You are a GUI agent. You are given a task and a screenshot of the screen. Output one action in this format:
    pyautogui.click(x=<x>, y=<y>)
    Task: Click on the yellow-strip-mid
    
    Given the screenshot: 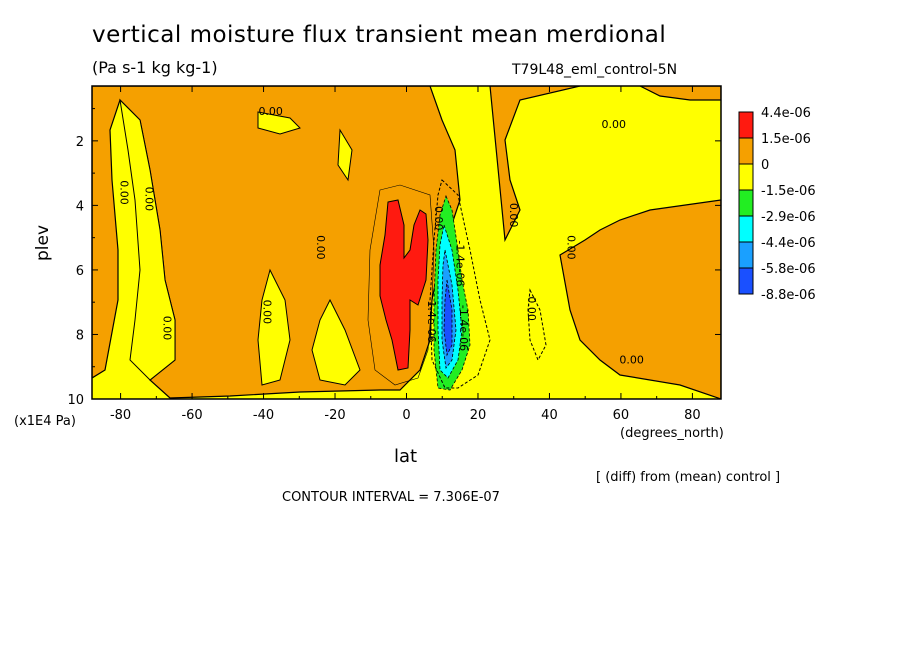 What is the action you would take?
    pyautogui.click(x=274, y=327)
    